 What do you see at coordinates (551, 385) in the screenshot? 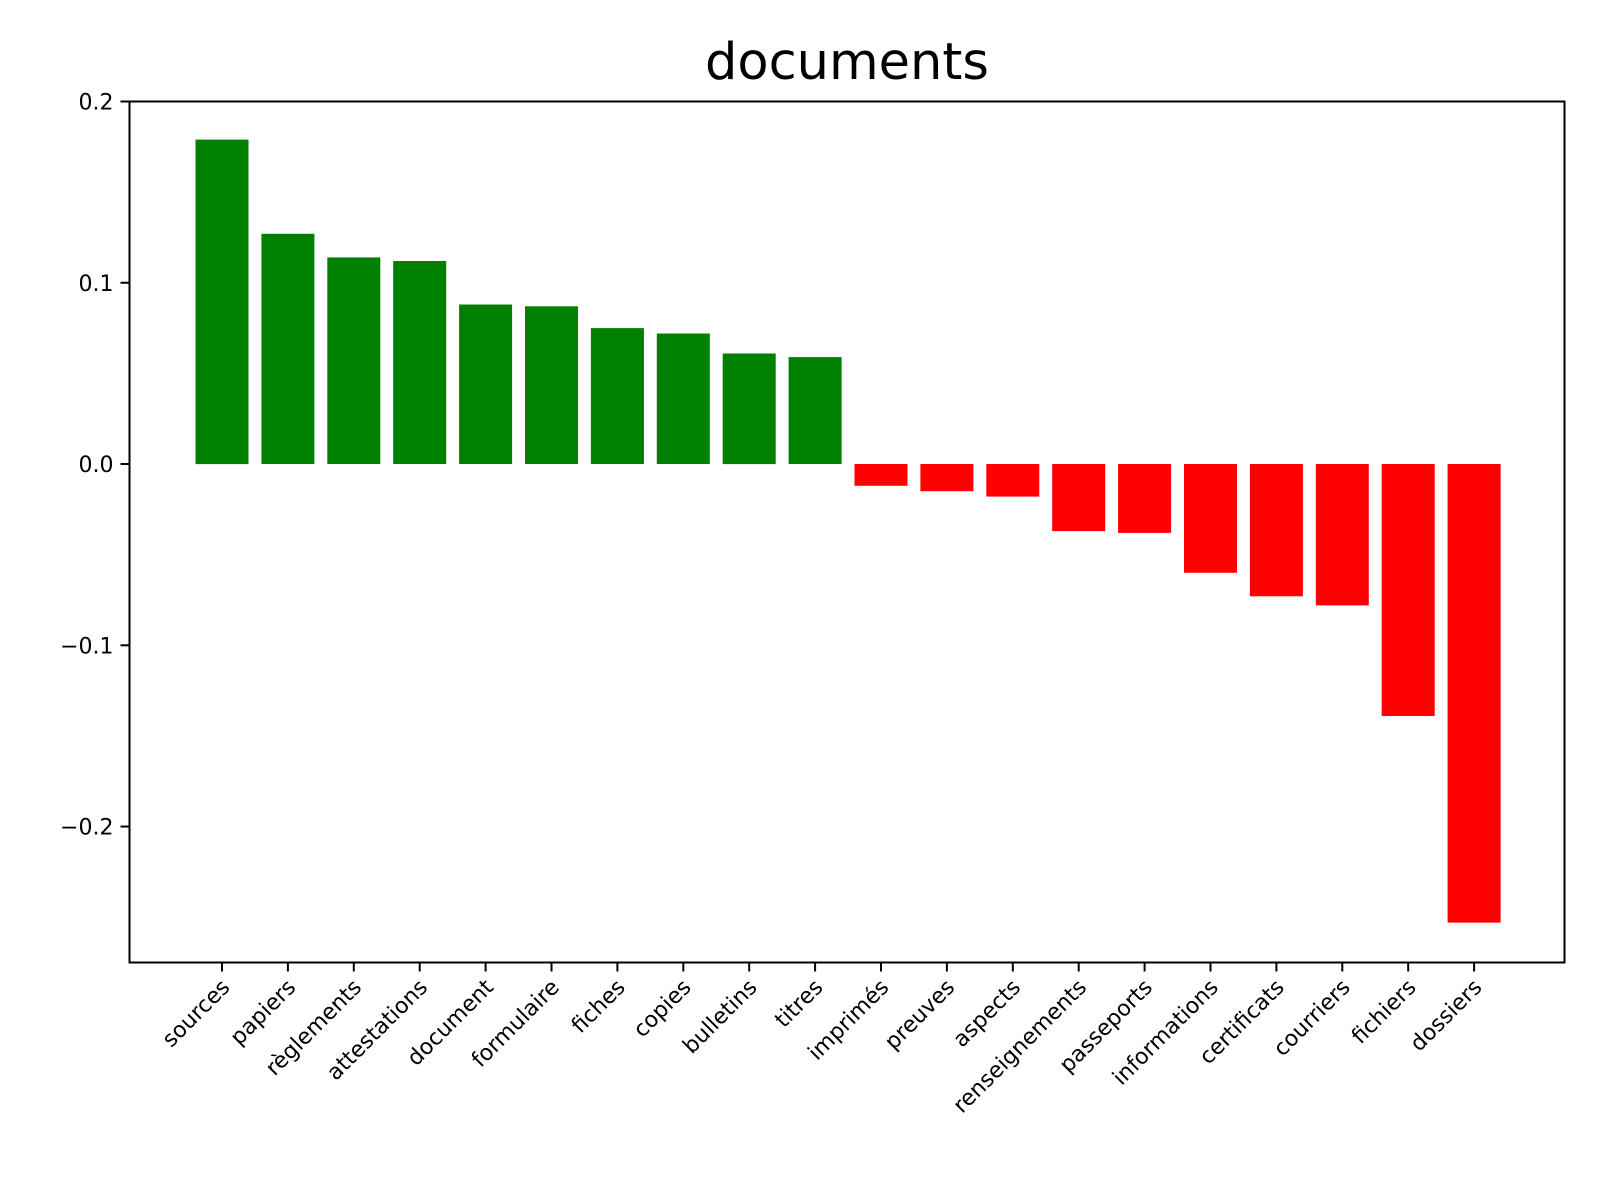
I see `bar-formulaire` at bounding box center [551, 385].